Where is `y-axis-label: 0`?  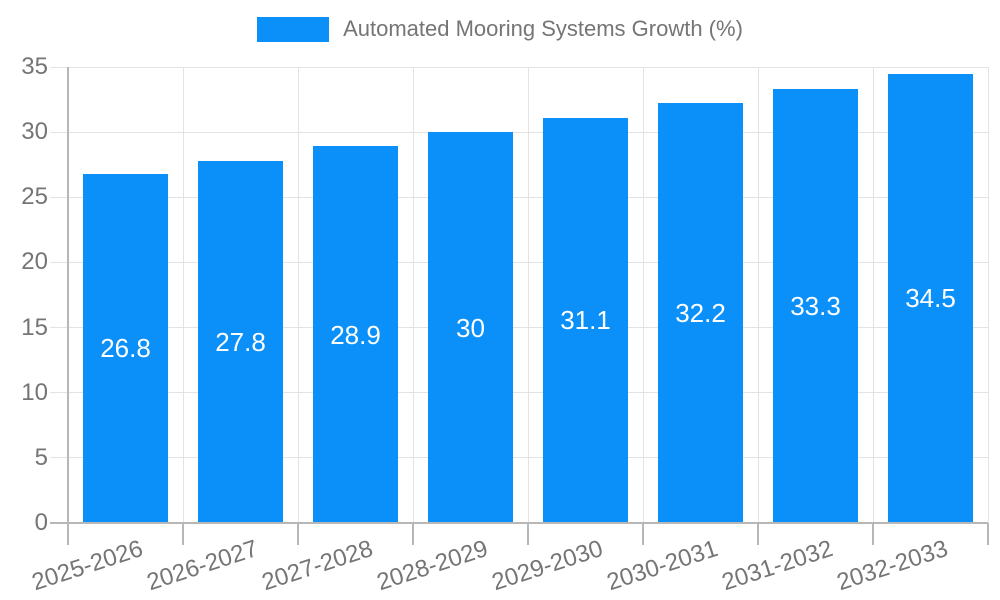
y-axis-label: 0 is located at coordinates (41, 522).